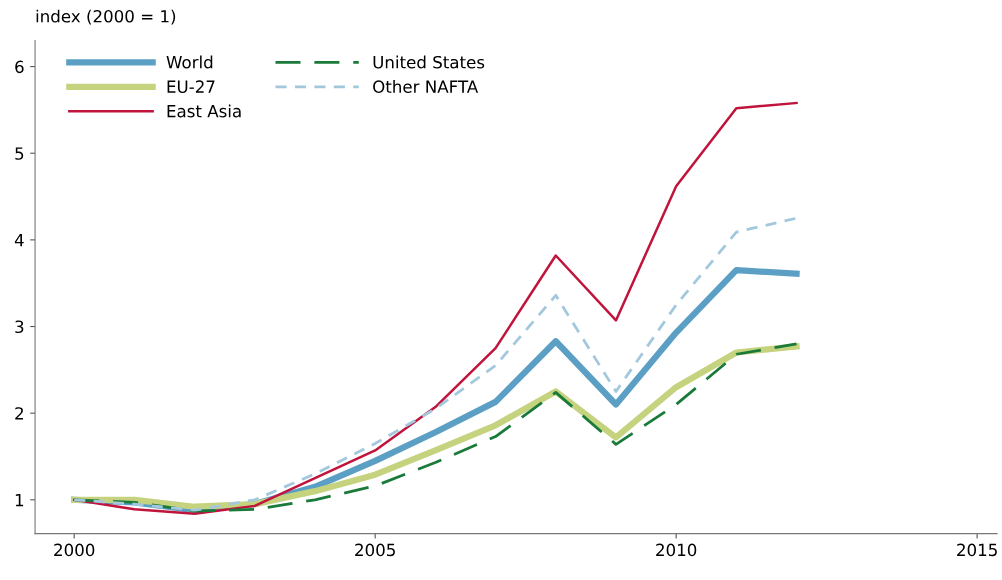 The height and width of the screenshot is (580, 1002). What do you see at coordinates (375, 550) in the screenshot?
I see `x-tick-label: 2005` at bounding box center [375, 550].